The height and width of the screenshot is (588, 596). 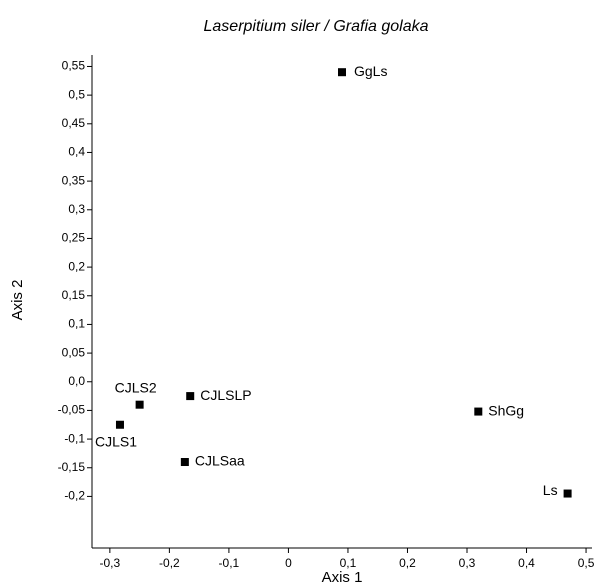 What do you see at coordinates (74, 295) in the screenshot?
I see `y-tick-label: 0,15` at bounding box center [74, 295].